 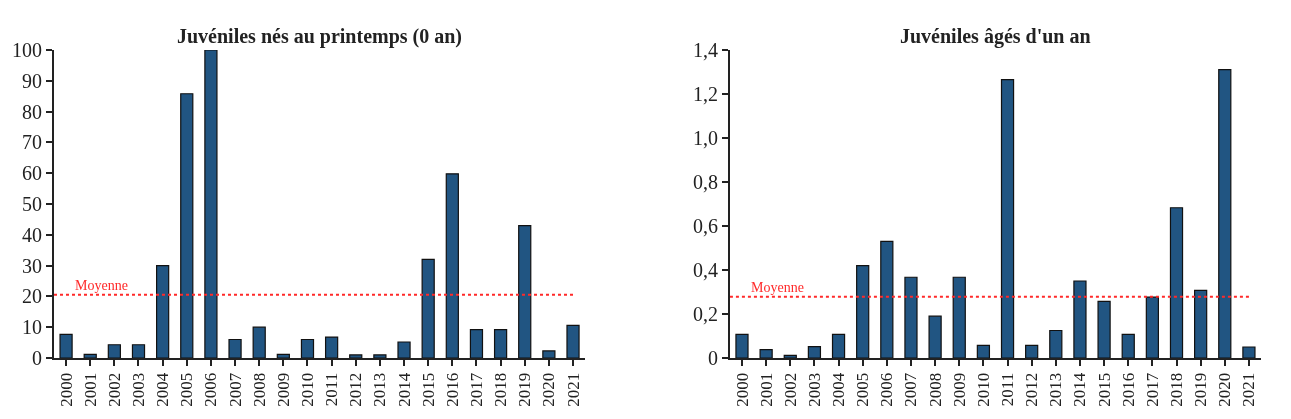 I want to click on y-tick-label: 60, so click(x=32, y=173).